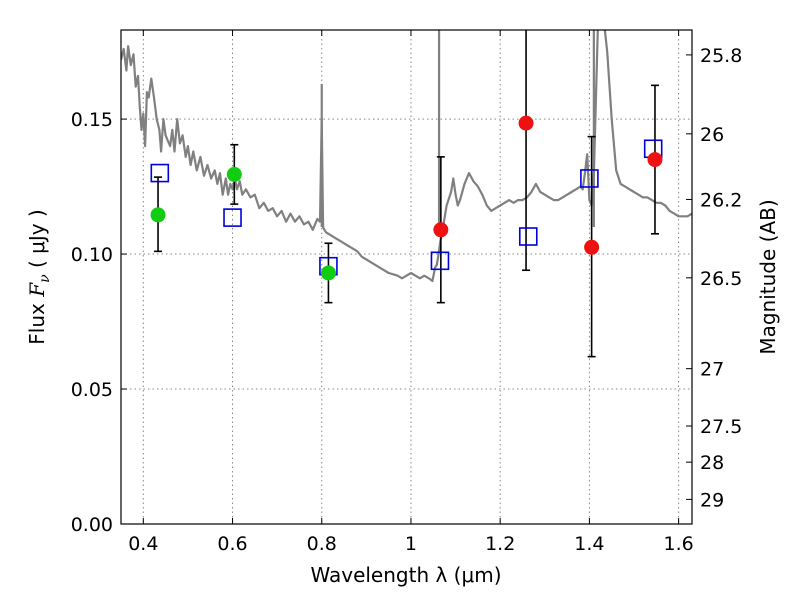  What do you see at coordinates (92, 525) in the screenshot?
I see `y-tick-label: 0.00` at bounding box center [92, 525].